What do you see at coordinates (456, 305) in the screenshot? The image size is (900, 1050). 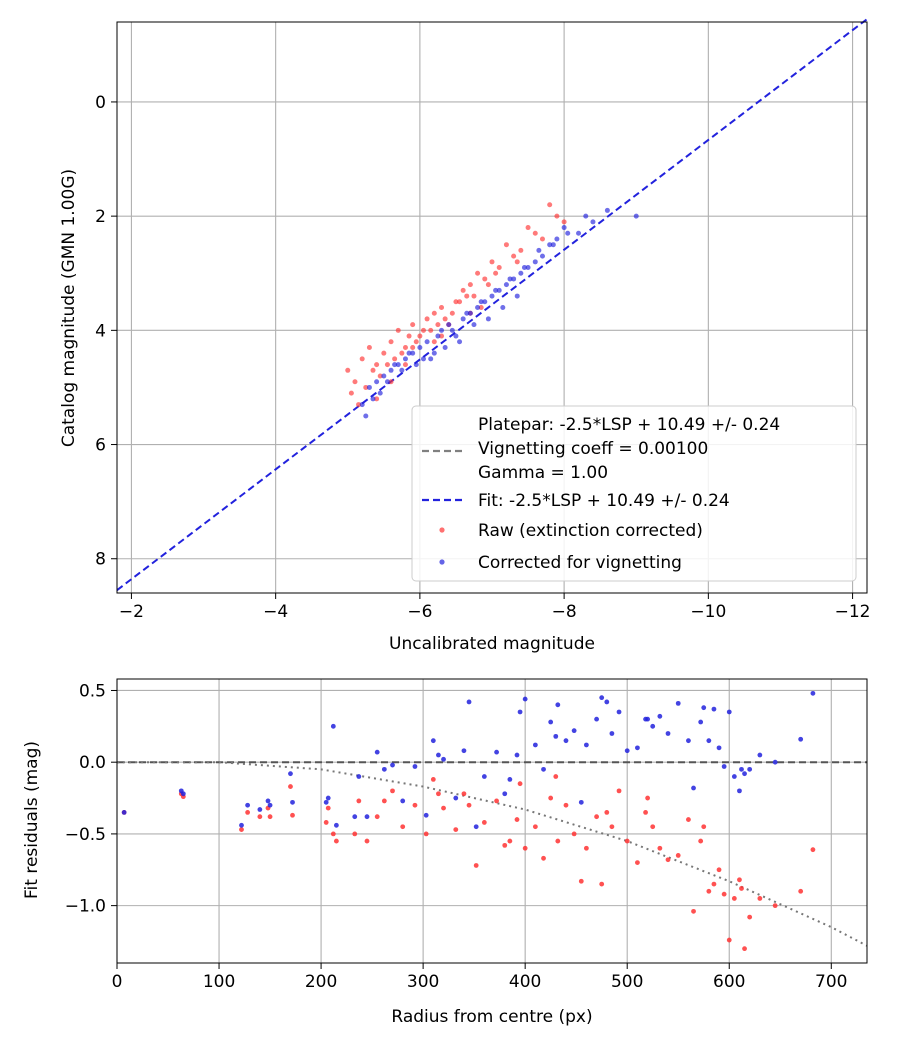 I see `raw-series` at bounding box center [456, 305].